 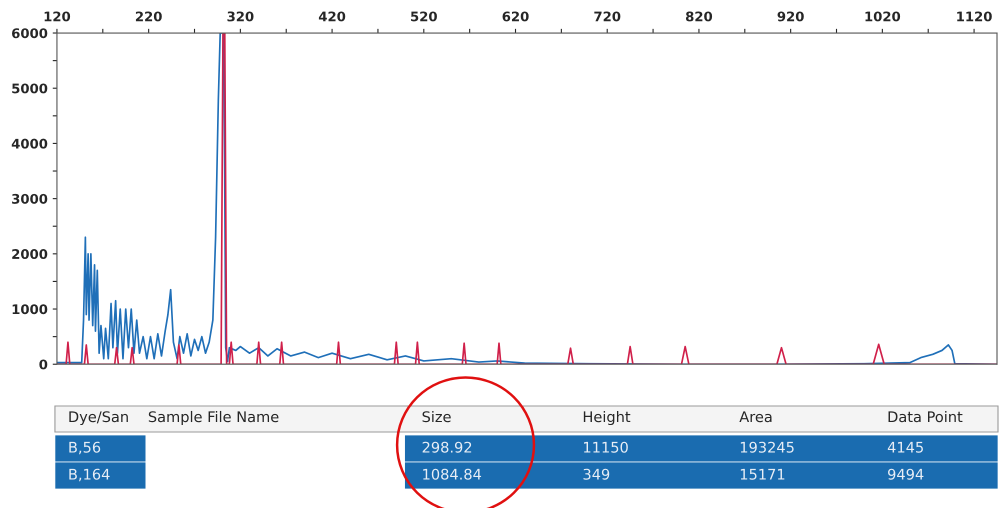 I want to click on text: 349, so click(x=597, y=474).